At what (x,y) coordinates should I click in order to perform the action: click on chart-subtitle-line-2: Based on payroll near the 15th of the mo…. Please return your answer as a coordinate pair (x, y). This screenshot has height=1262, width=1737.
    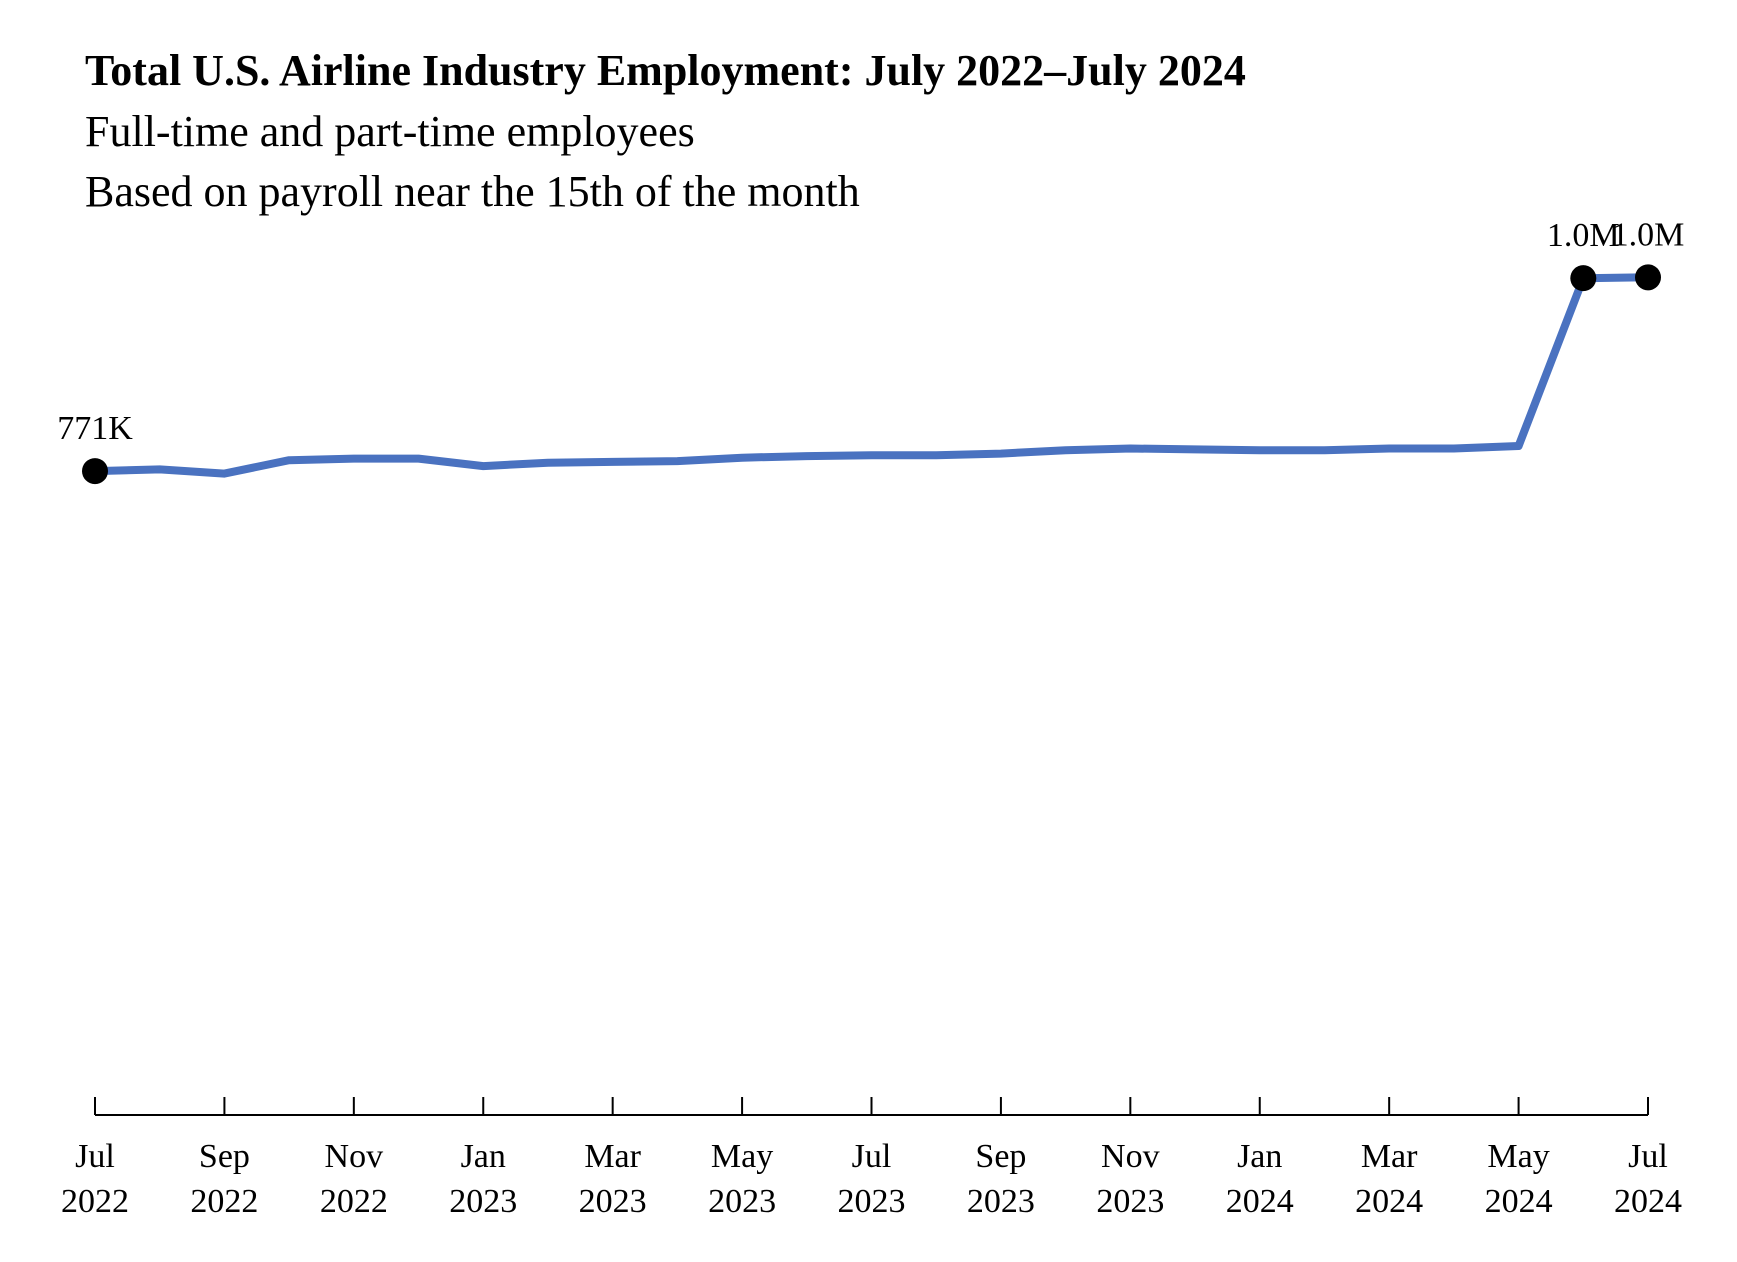
    Looking at the image, I should click on (472, 191).